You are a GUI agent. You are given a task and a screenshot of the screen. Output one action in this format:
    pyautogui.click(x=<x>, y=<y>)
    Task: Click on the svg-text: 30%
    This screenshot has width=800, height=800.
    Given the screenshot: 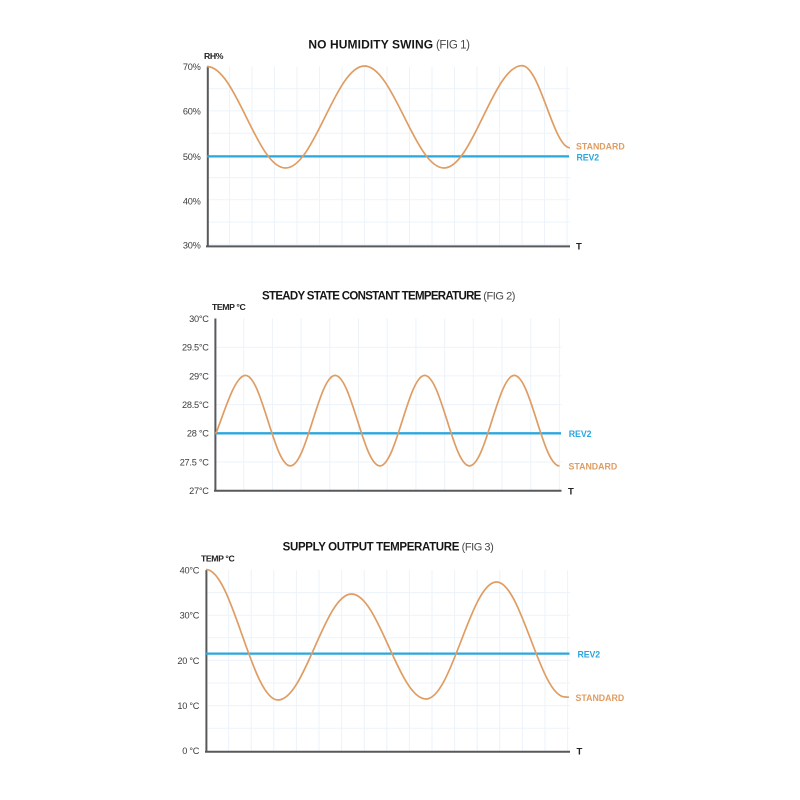 What is the action you would take?
    pyautogui.click(x=192, y=246)
    